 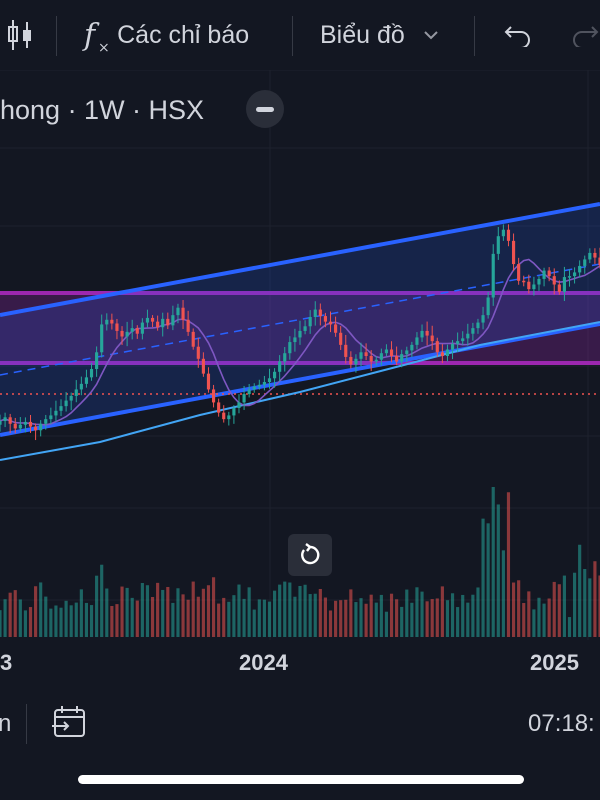 I want to click on bottom-toolbar: n 07:18:, so click(x=300, y=726).